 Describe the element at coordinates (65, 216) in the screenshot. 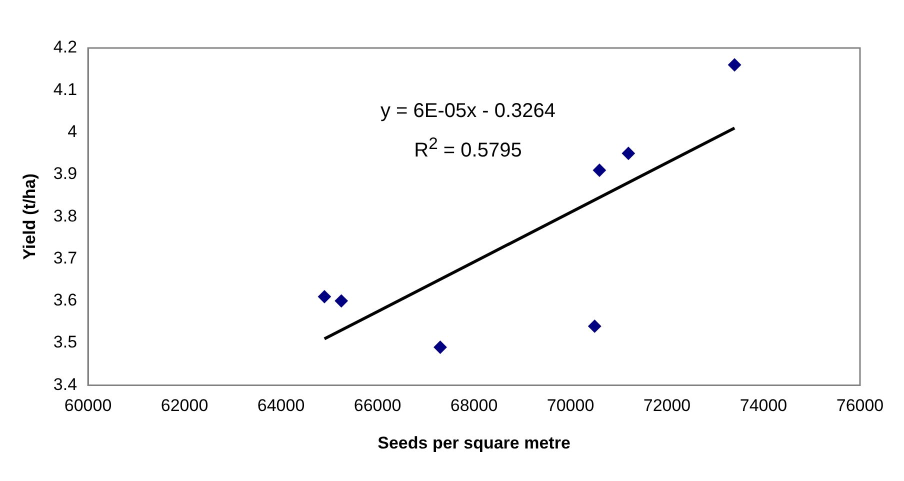

I see `y-tick-label: 3.8` at that location.